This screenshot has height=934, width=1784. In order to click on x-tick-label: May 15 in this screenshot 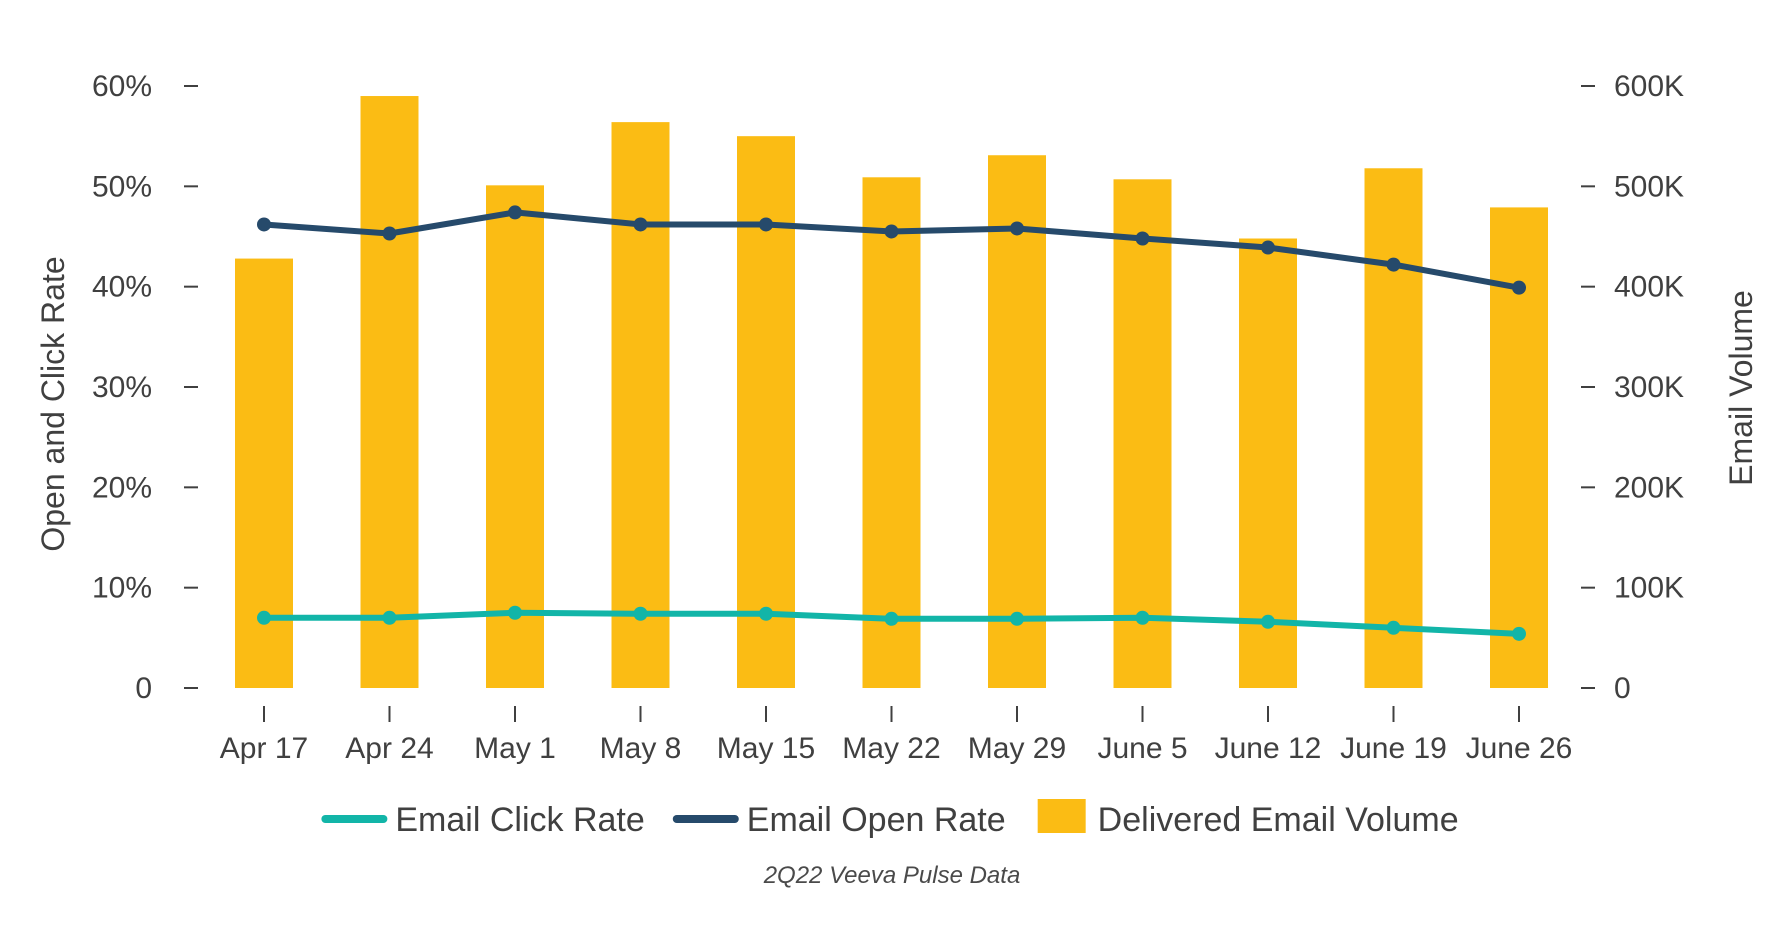, I will do `click(766, 748)`.